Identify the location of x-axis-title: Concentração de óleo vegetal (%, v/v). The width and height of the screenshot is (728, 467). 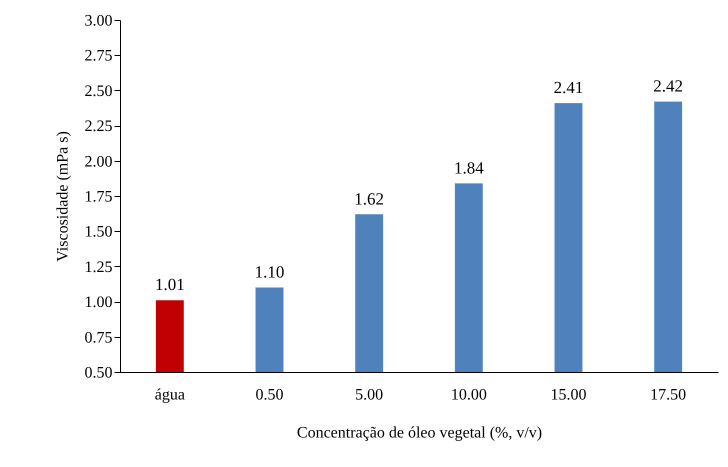
(419, 433).